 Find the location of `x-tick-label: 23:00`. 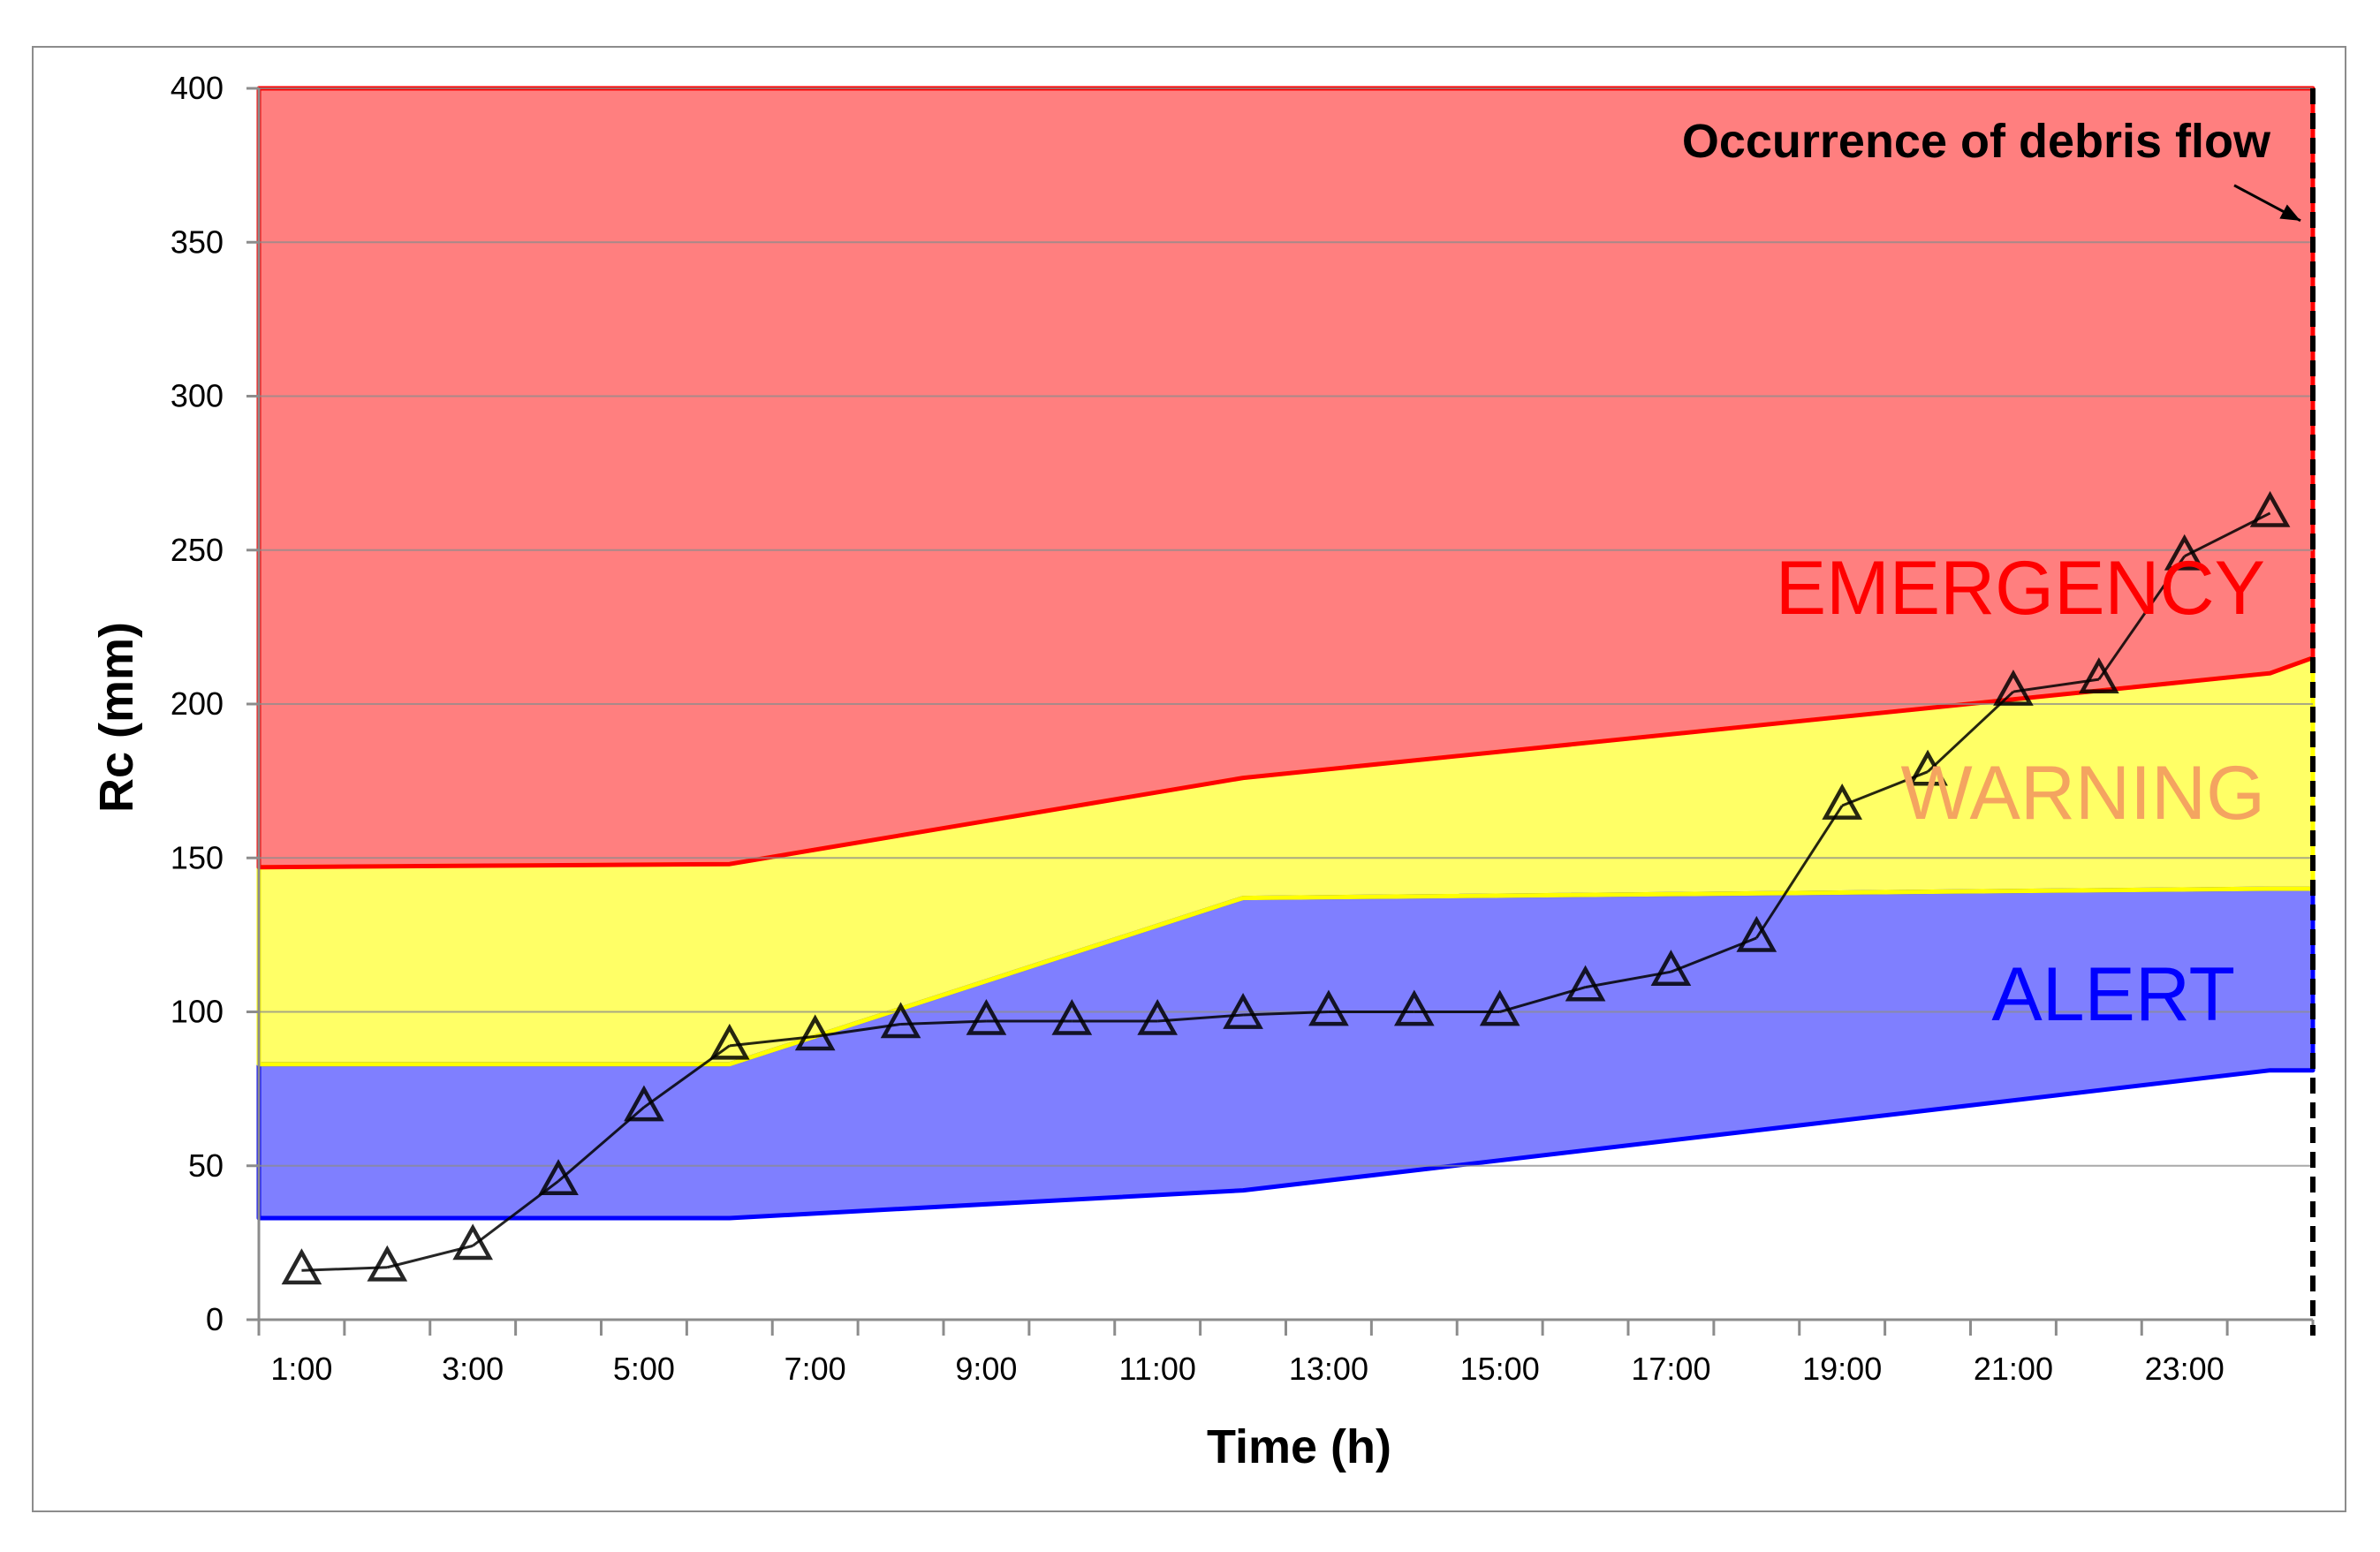

x-tick-label: 23:00 is located at coordinates (2185, 1369).